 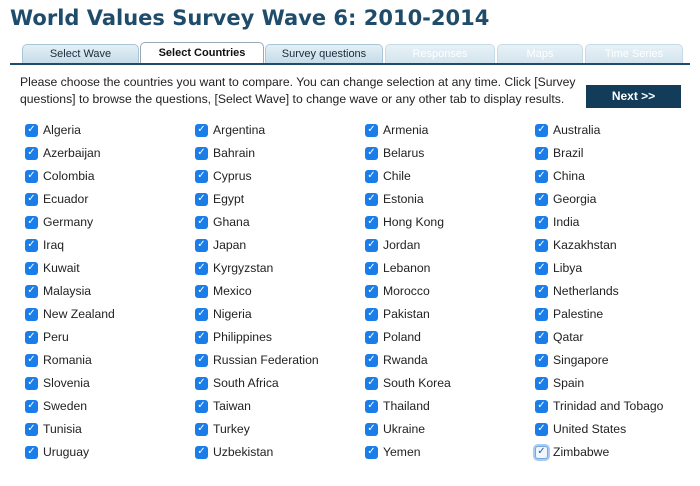 What do you see at coordinates (58, 360) in the screenshot?
I see `country-item: Romania` at bounding box center [58, 360].